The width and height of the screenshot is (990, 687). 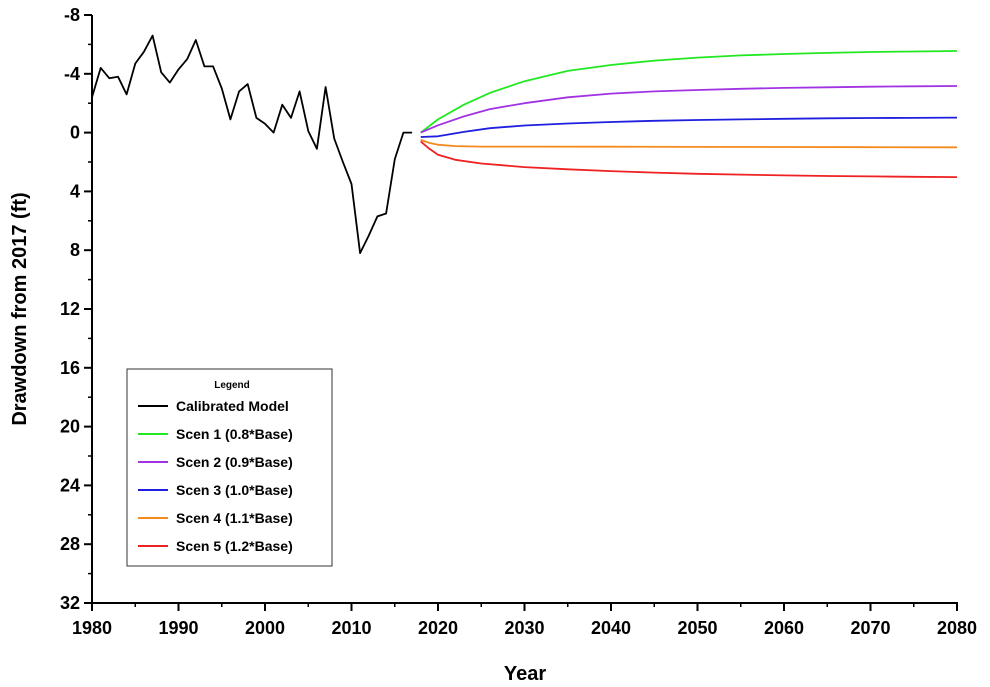 What do you see at coordinates (70, 544) in the screenshot?
I see `y-tick-label: 28` at bounding box center [70, 544].